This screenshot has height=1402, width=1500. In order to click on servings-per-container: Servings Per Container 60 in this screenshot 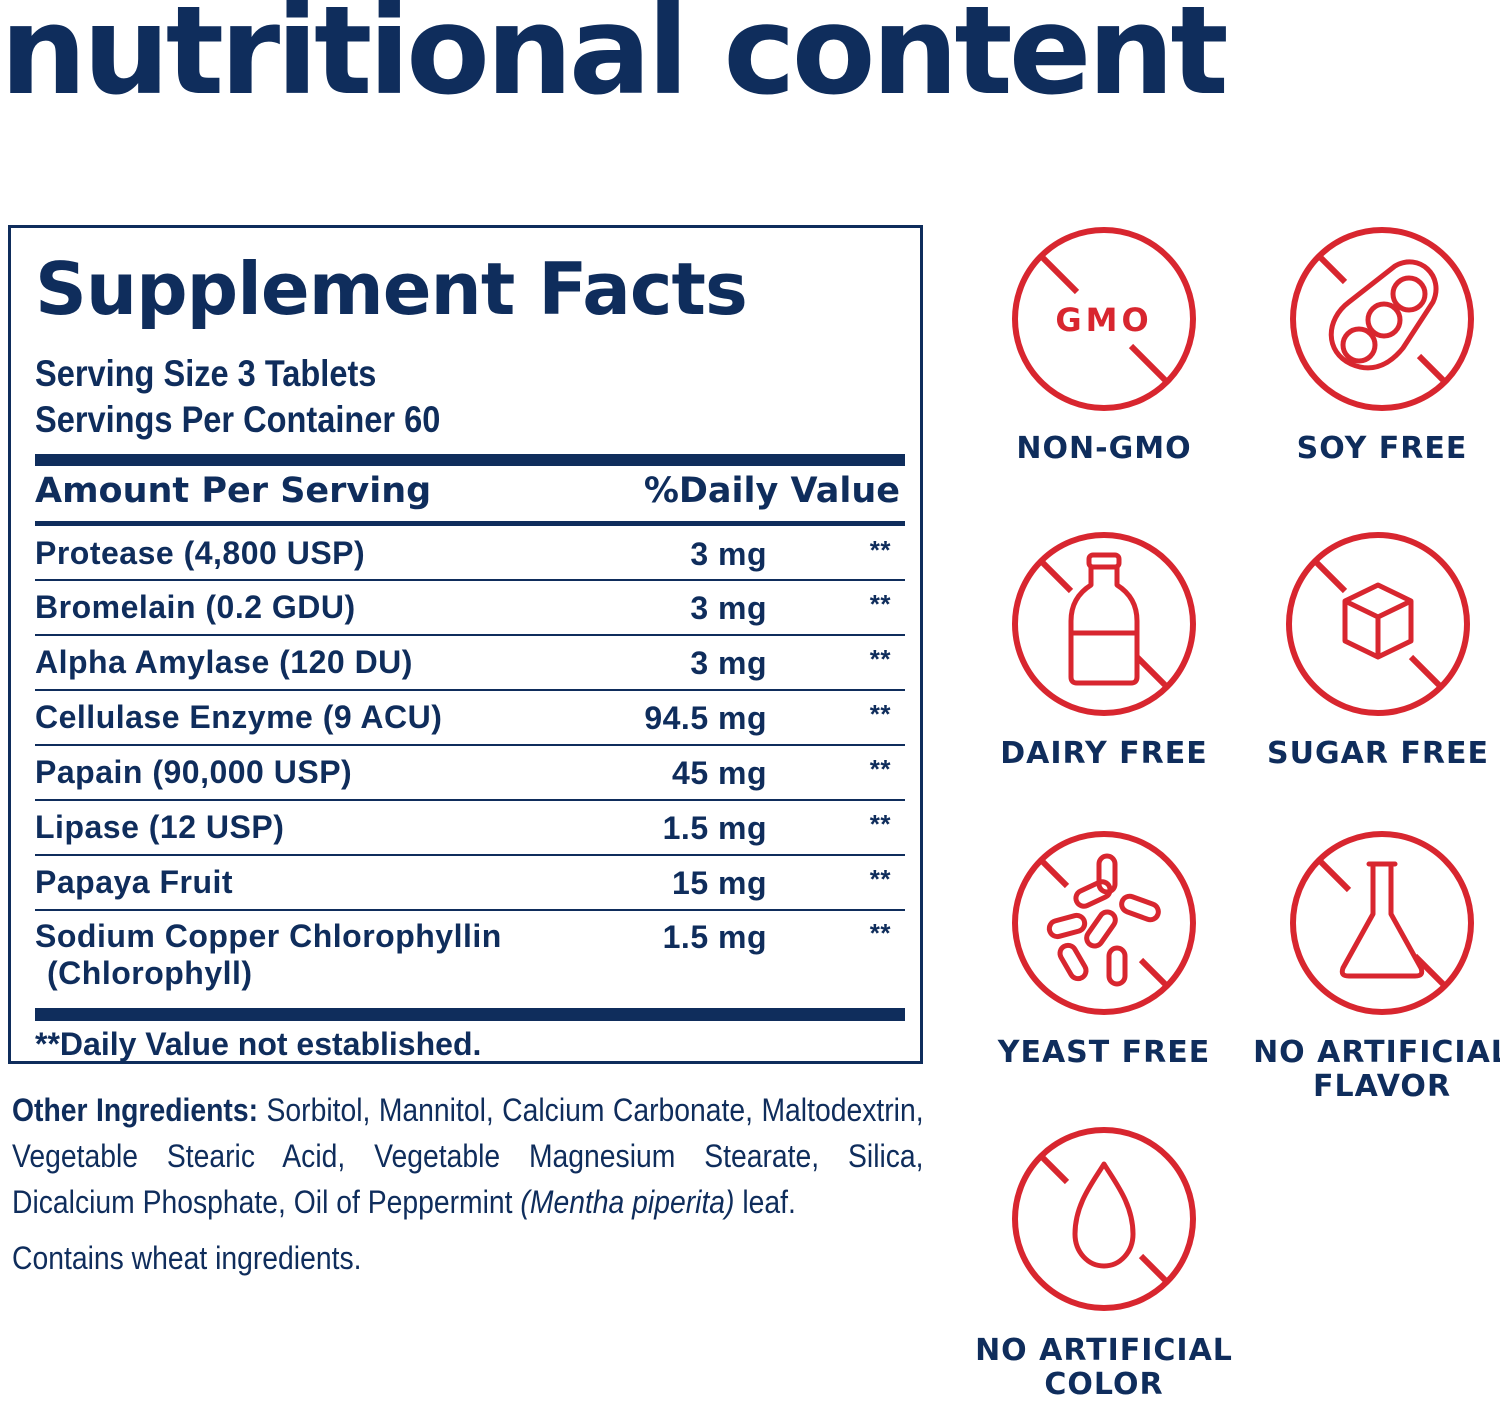, I will do `click(238, 419)`.